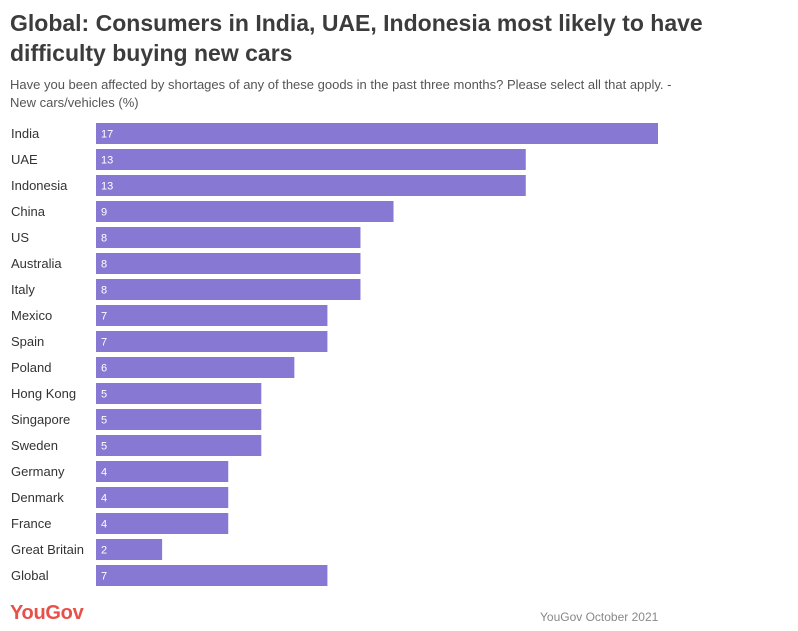 Image resolution: width=798 pixels, height=631 pixels. What do you see at coordinates (179, 445) in the screenshot?
I see `bar-sweden` at bounding box center [179, 445].